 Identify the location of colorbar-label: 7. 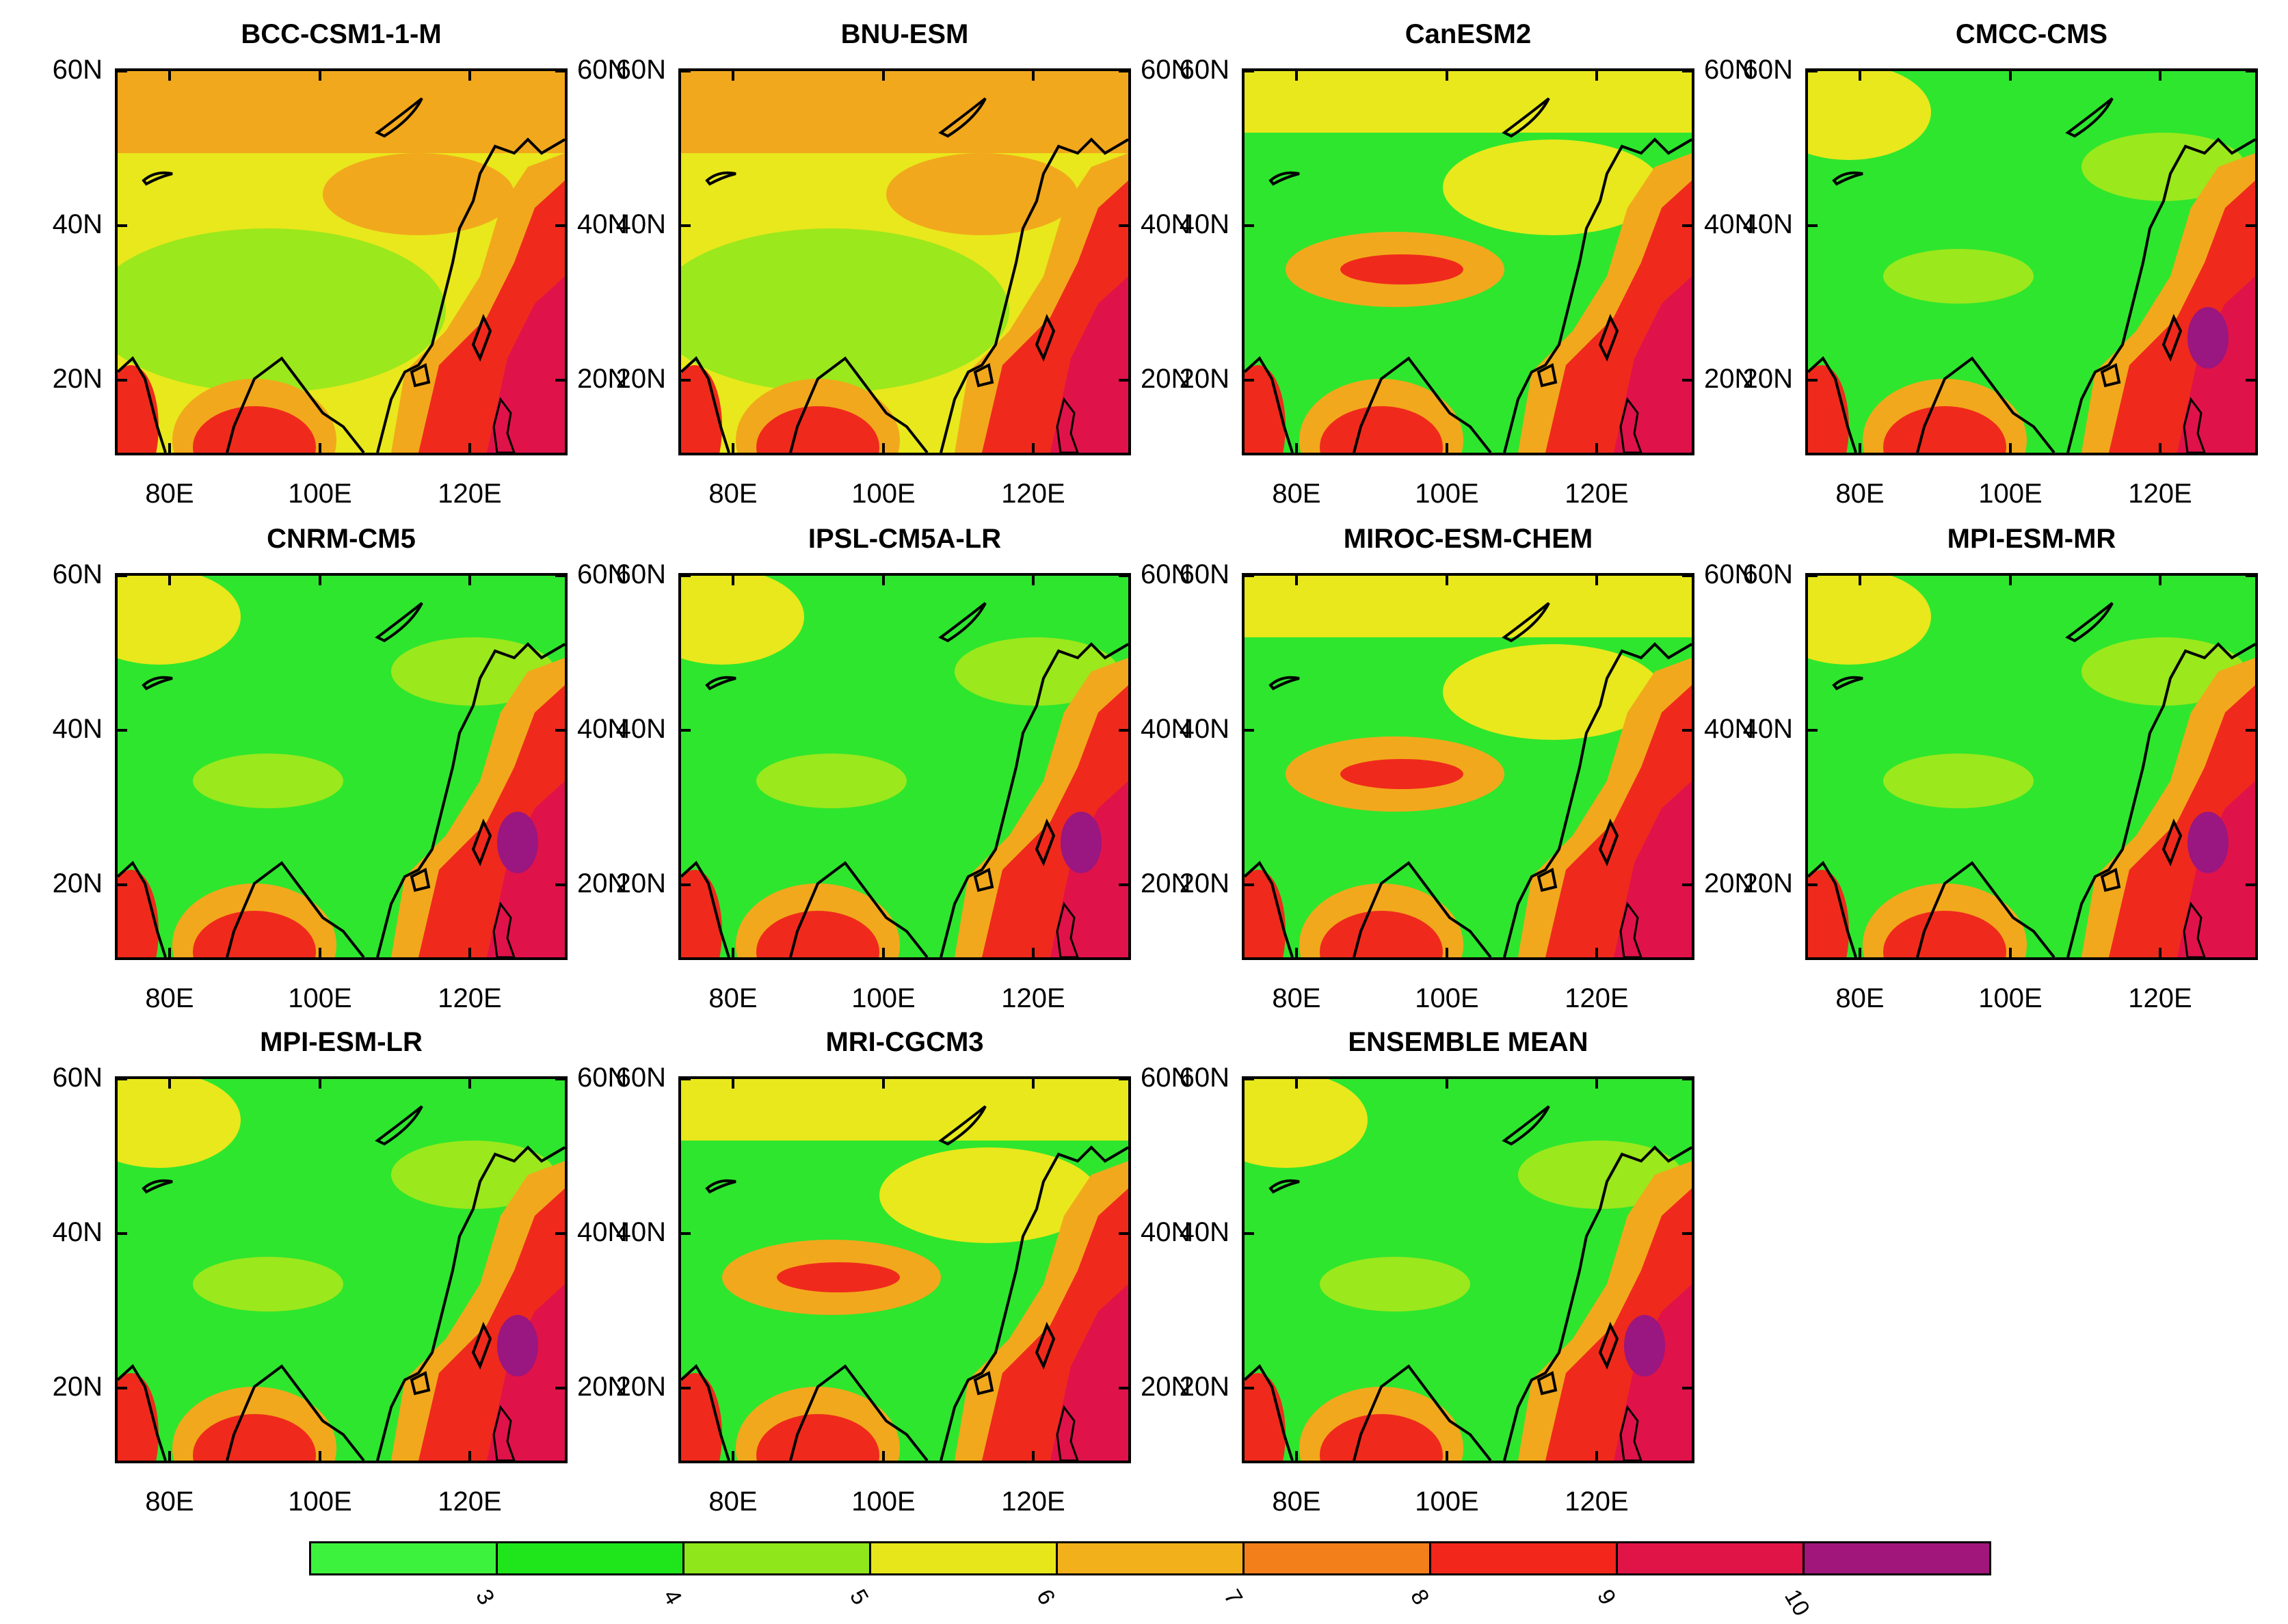
(1233, 1597).